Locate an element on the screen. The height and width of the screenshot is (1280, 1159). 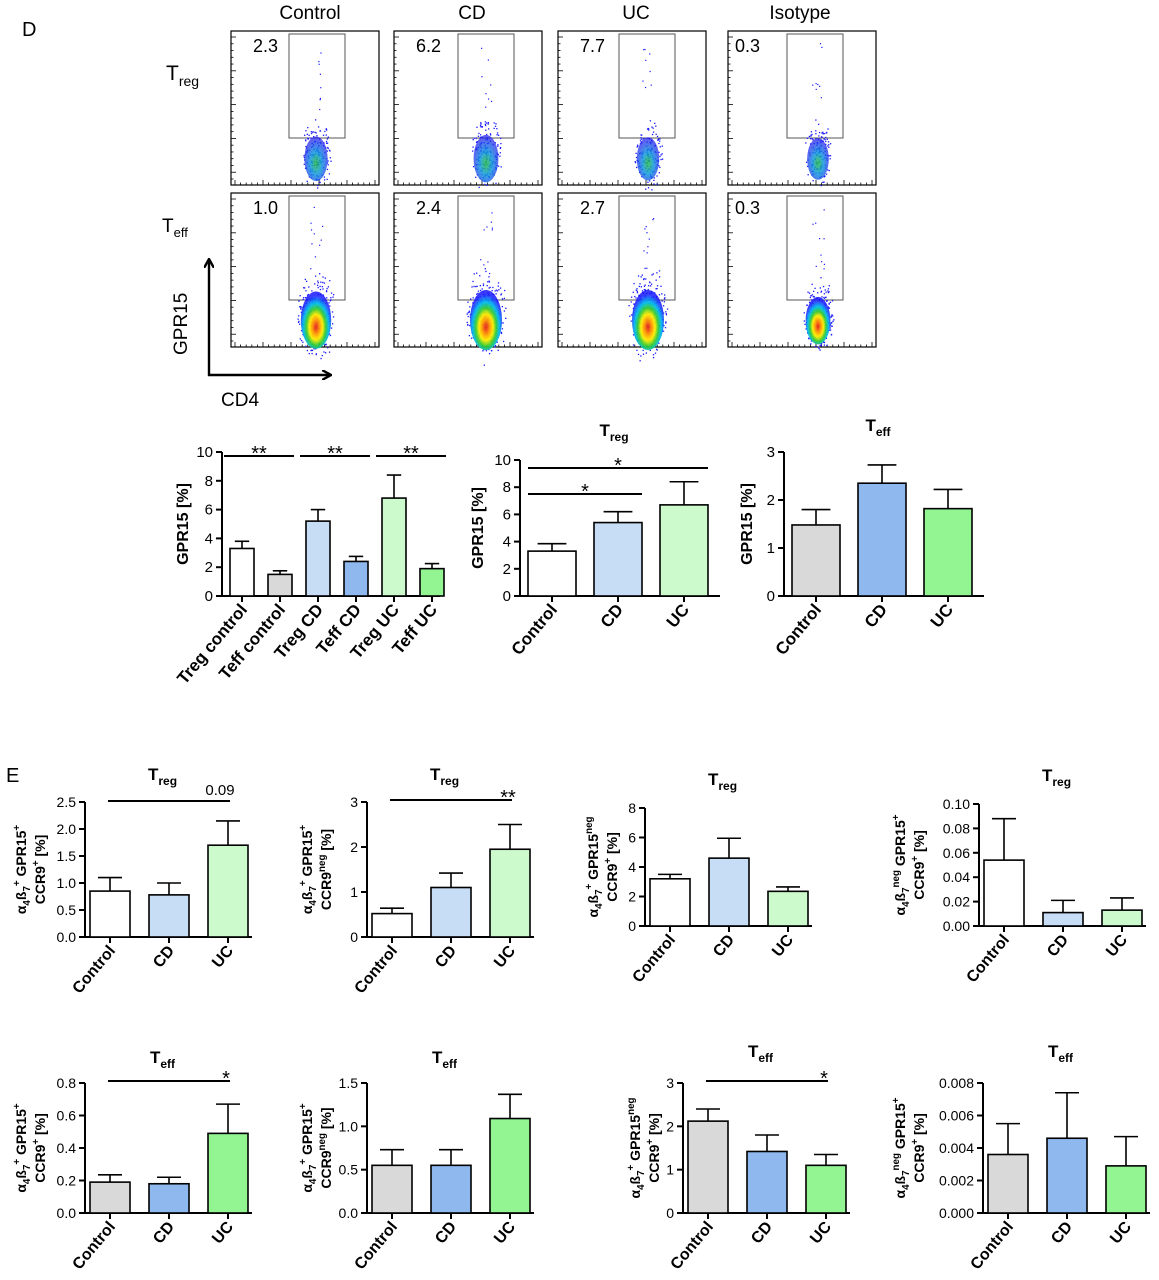
y-tick-label: 0.8 is located at coordinates (67, 1083).